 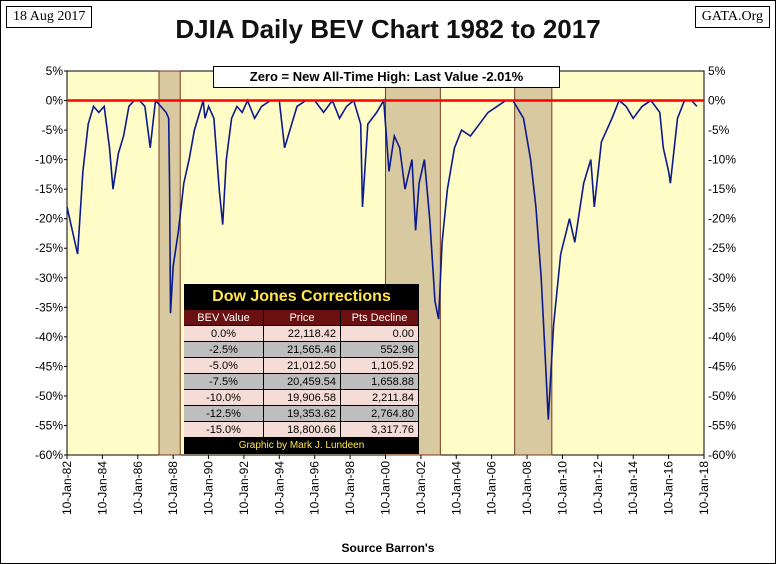 I want to click on x-tick-label: 10-Jan-98, so click(x=350, y=488).